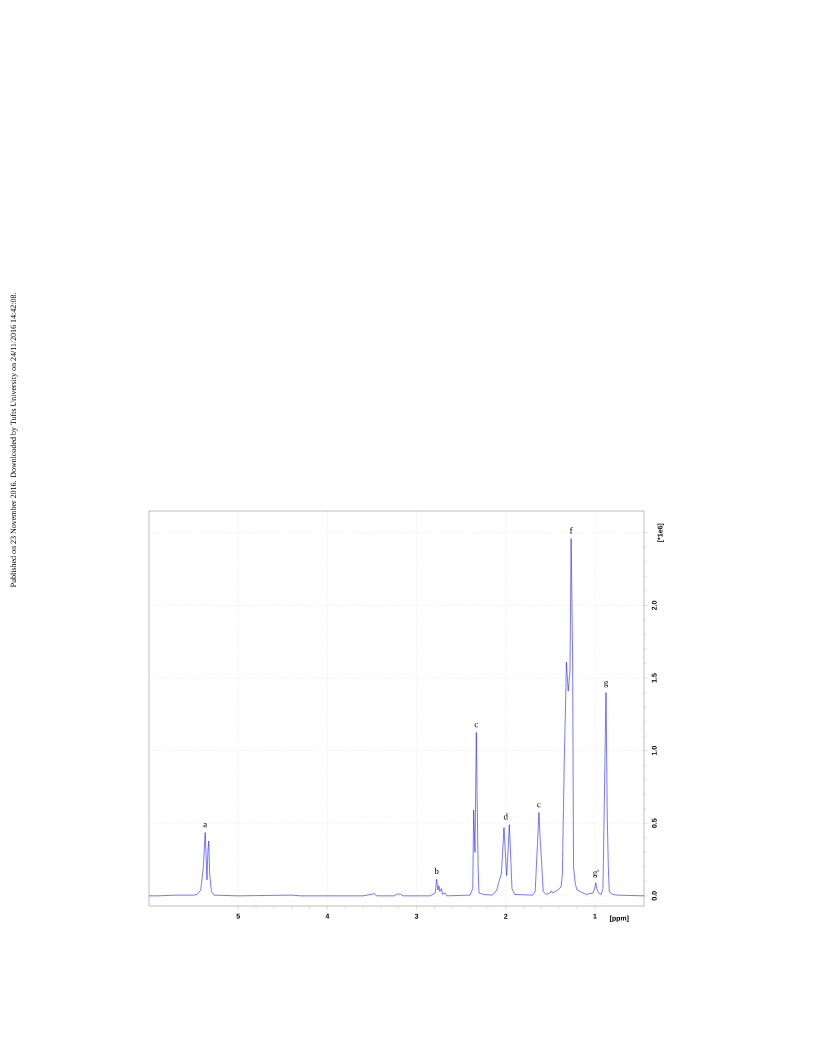 Image resolution: width=816 pixels, height=1056 pixels. Describe the element at coordinates (571, 530) in the screenshot. I see `annotation: f` at that location.